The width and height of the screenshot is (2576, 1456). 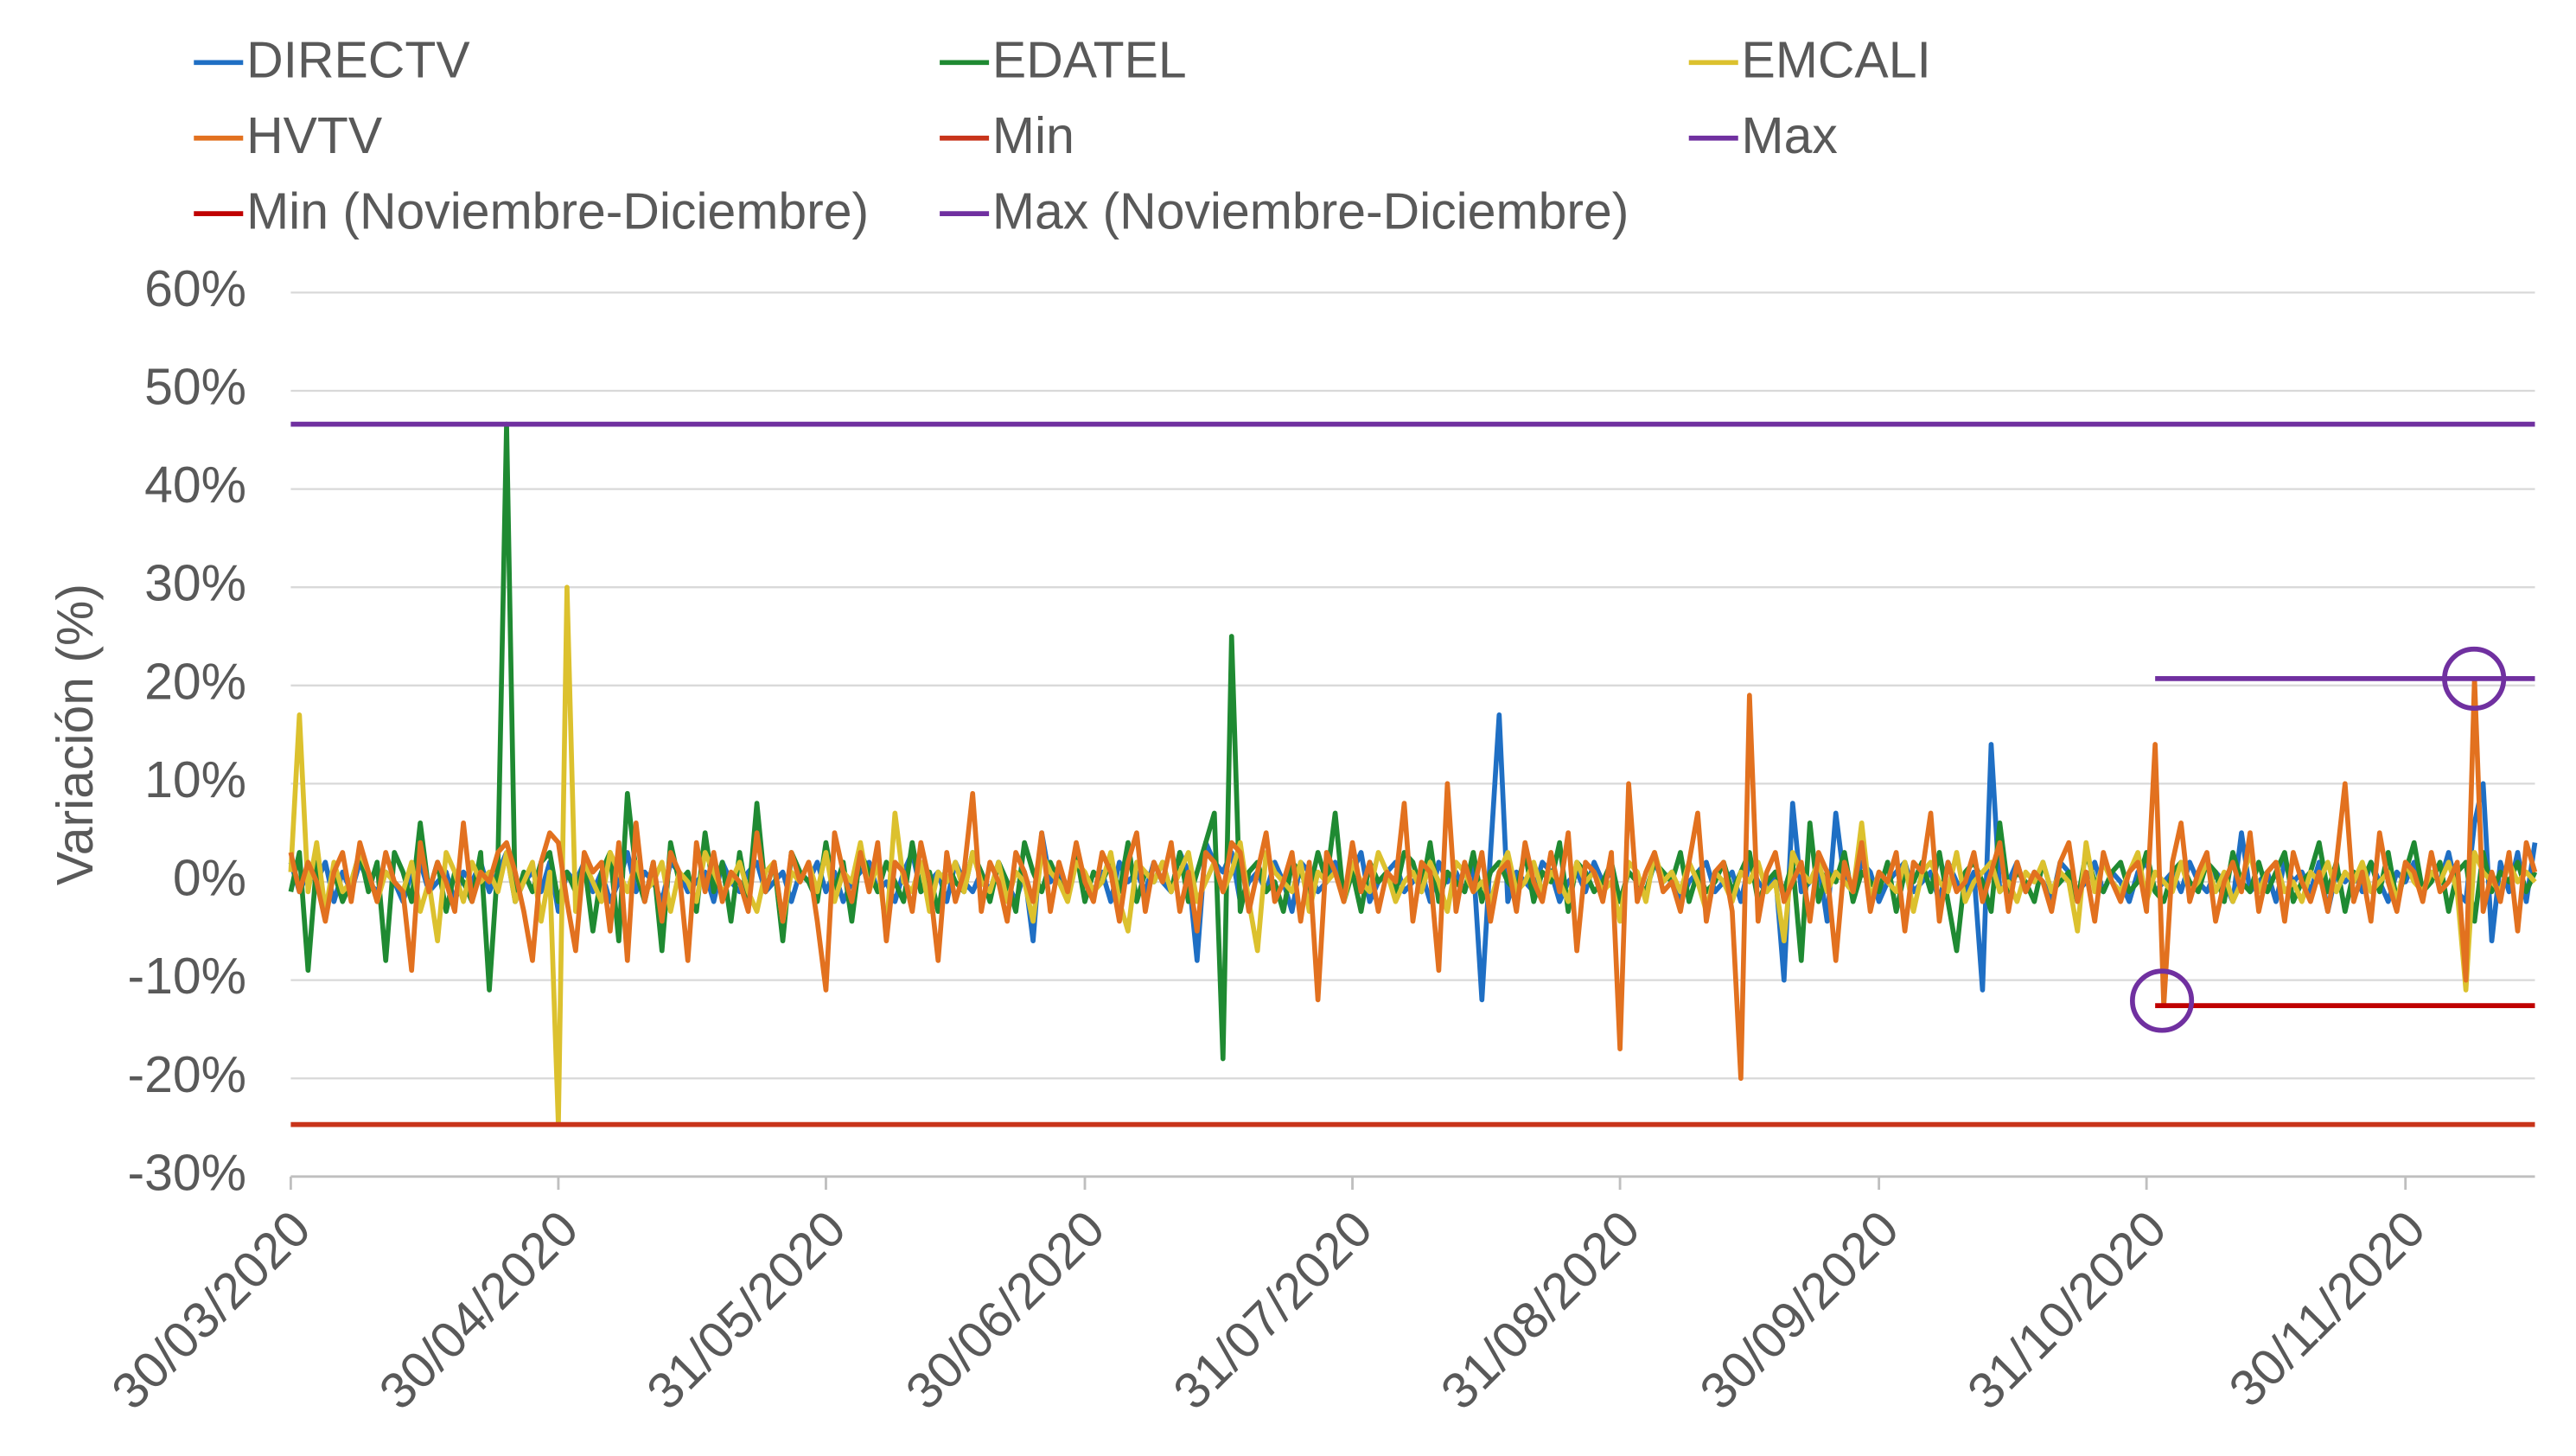 What do you see at coordinates (195, 780) in the screenshot?
I see `y-tick-label: 10%` at bounding box center [195, 780].